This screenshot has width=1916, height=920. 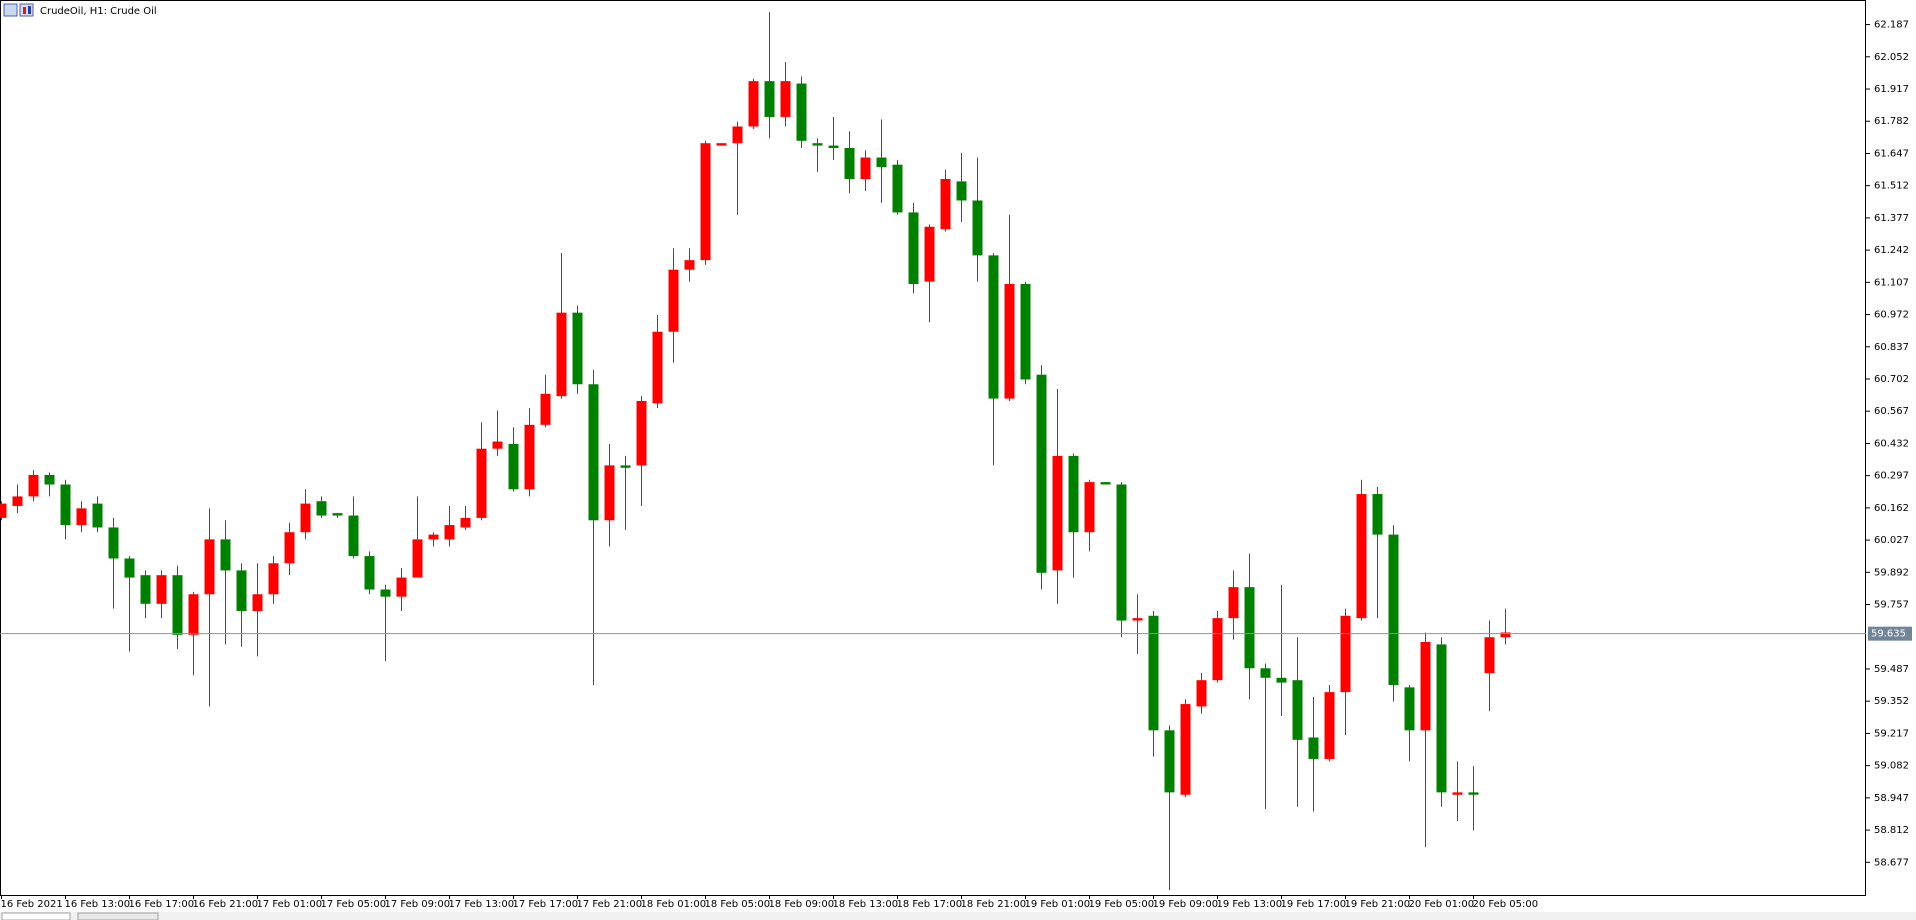 What do you see at coordinates (98, 904) in the screenshot?
I see `x-tick-label: 16 Feb 13:00` at bounding box center [98, 904].